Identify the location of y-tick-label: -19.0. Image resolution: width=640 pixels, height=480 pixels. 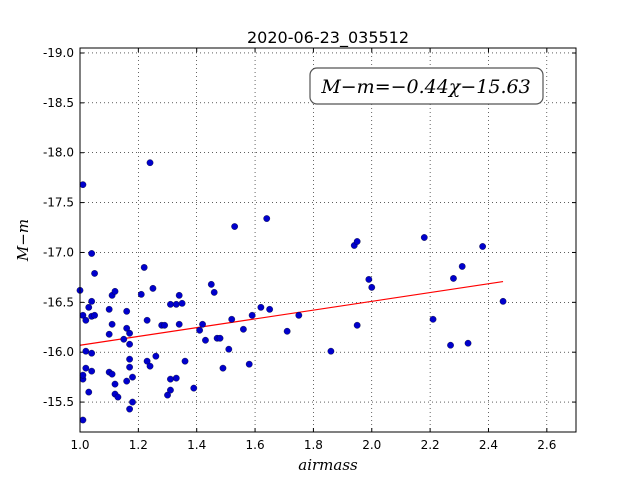
(58, 53).